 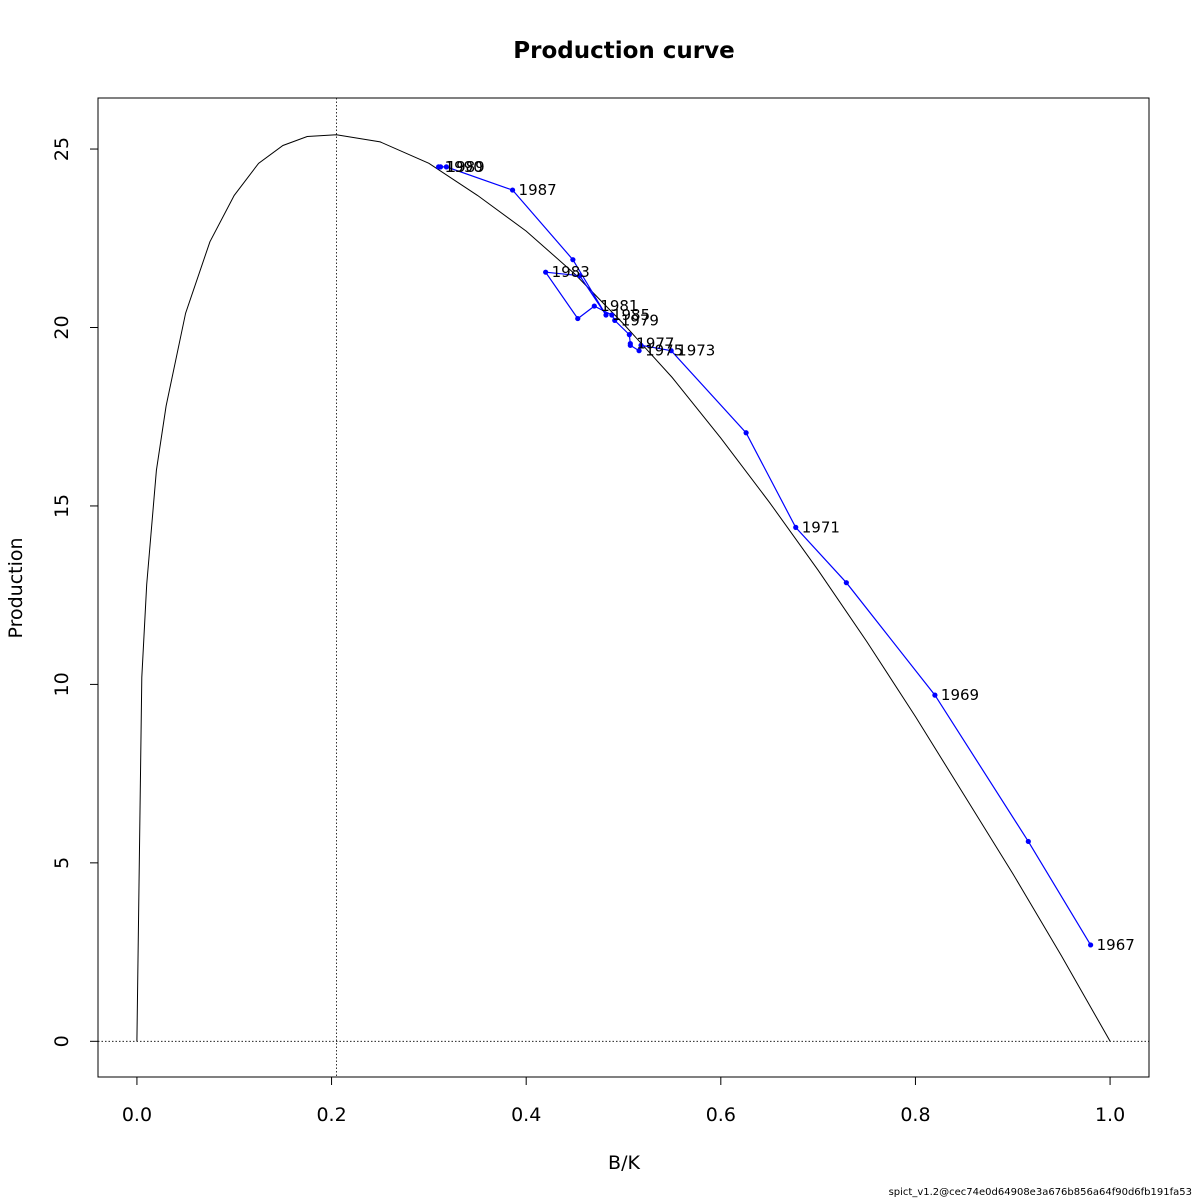 I want to click on year-label: 1987, so click(x=538, y=190).